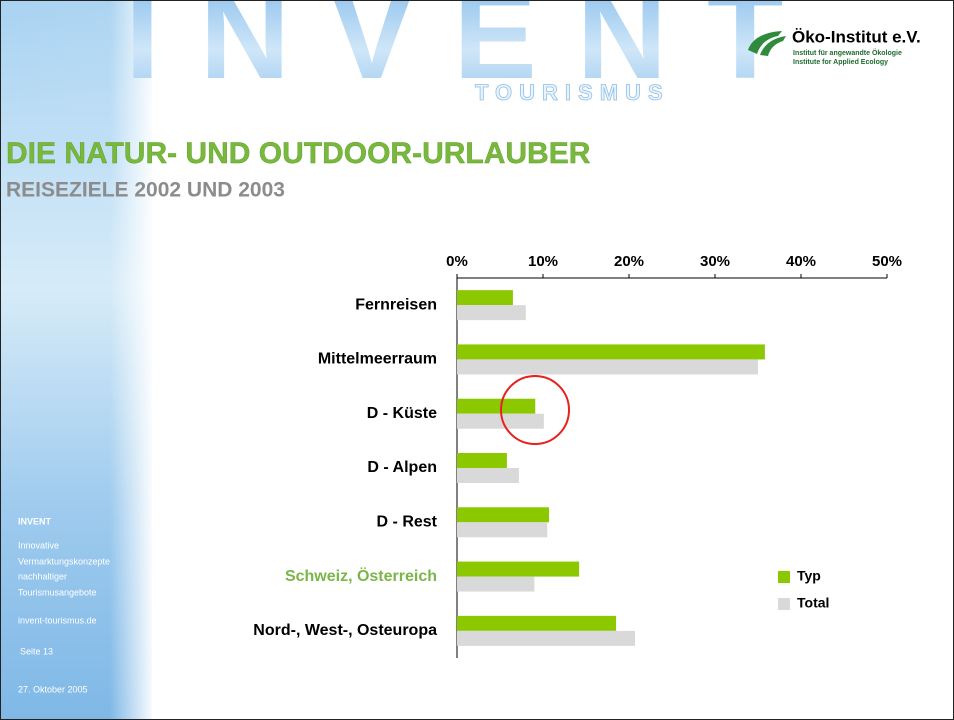  I want to click on x-tick-label: 0%, so click(457, 261).